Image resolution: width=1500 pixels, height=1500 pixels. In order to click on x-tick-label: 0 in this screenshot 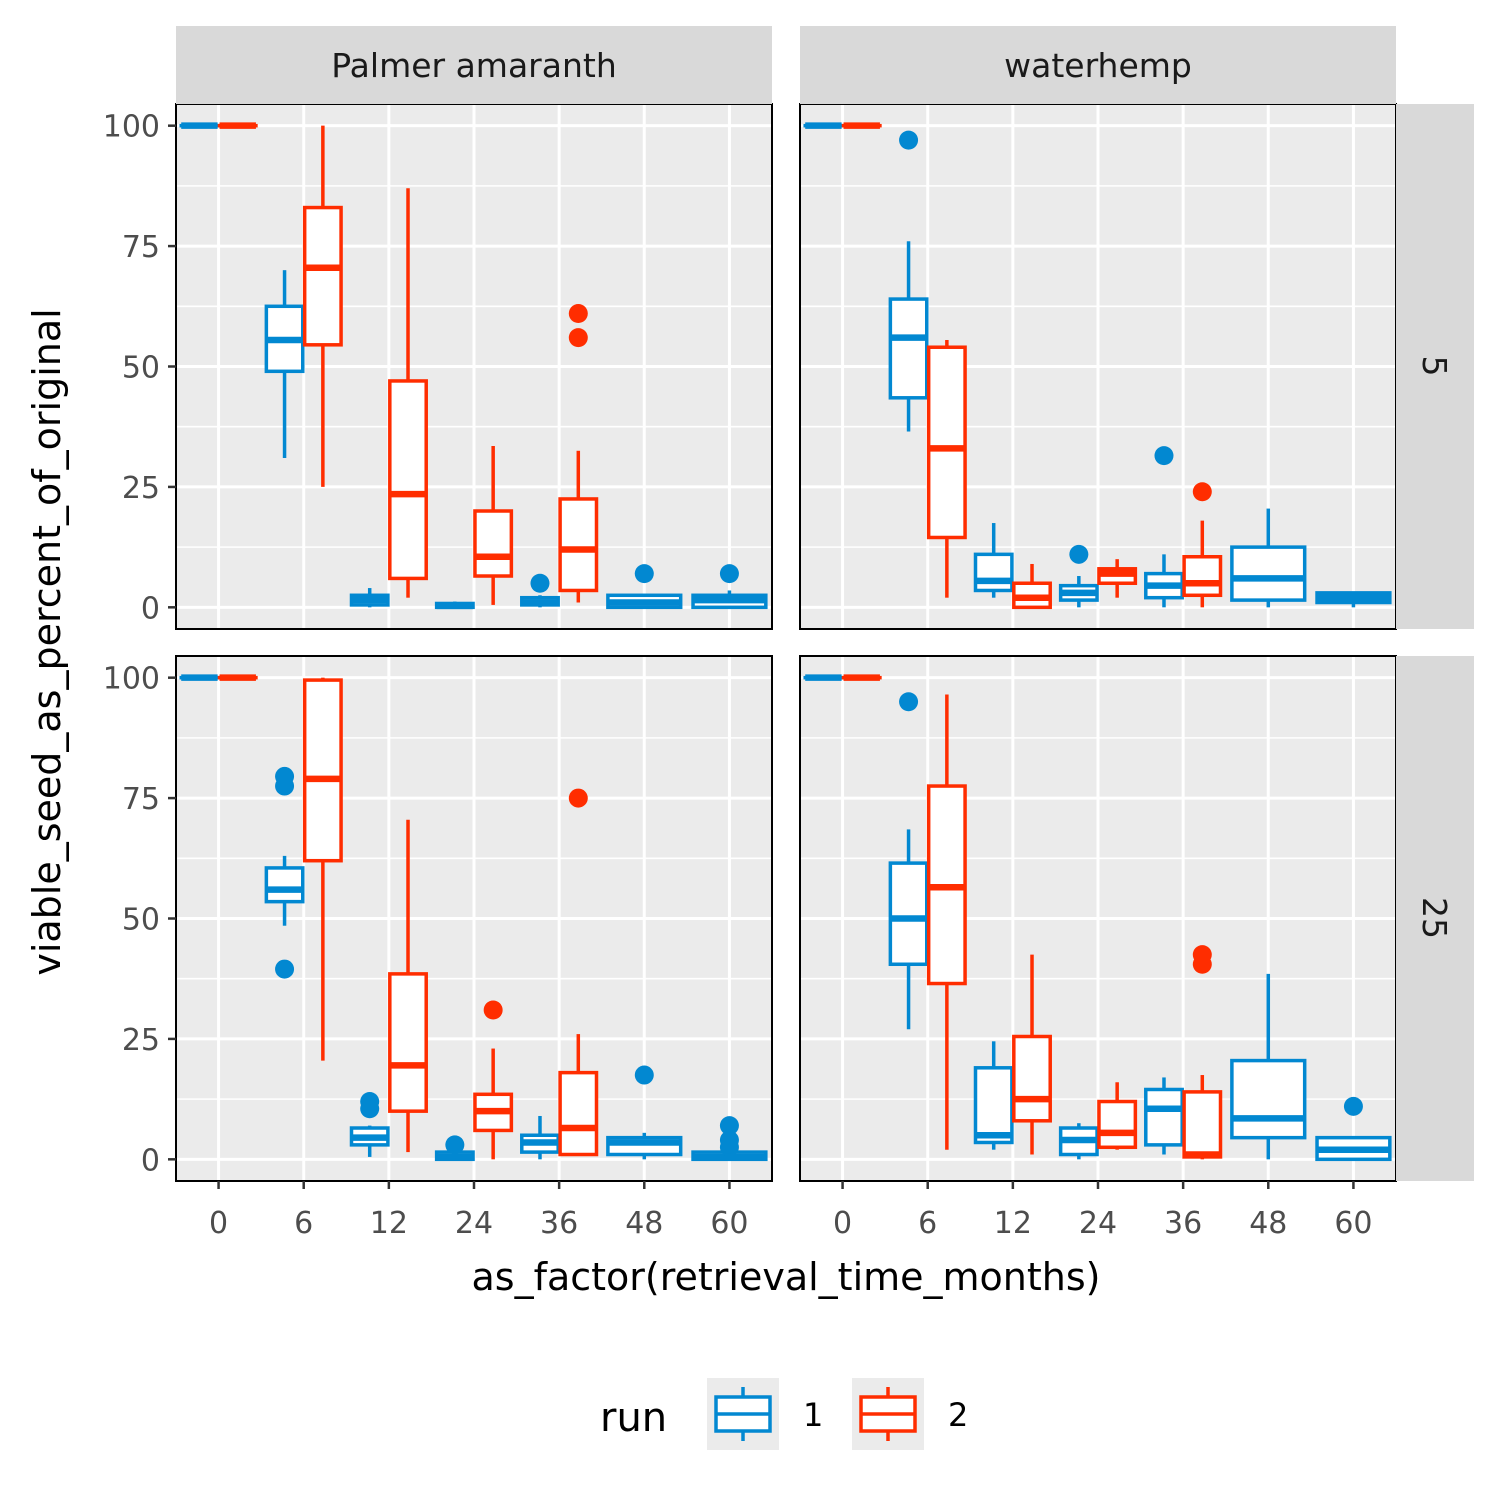, I will do `click(218, 1223)`.